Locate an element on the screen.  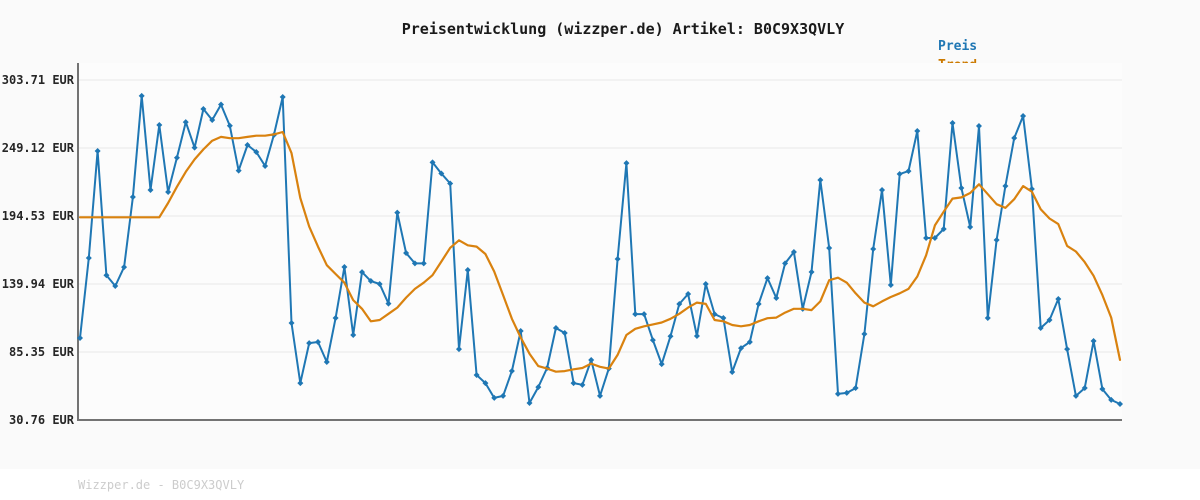
legend-label-preis: Preis is located at coordinates (958, 46).